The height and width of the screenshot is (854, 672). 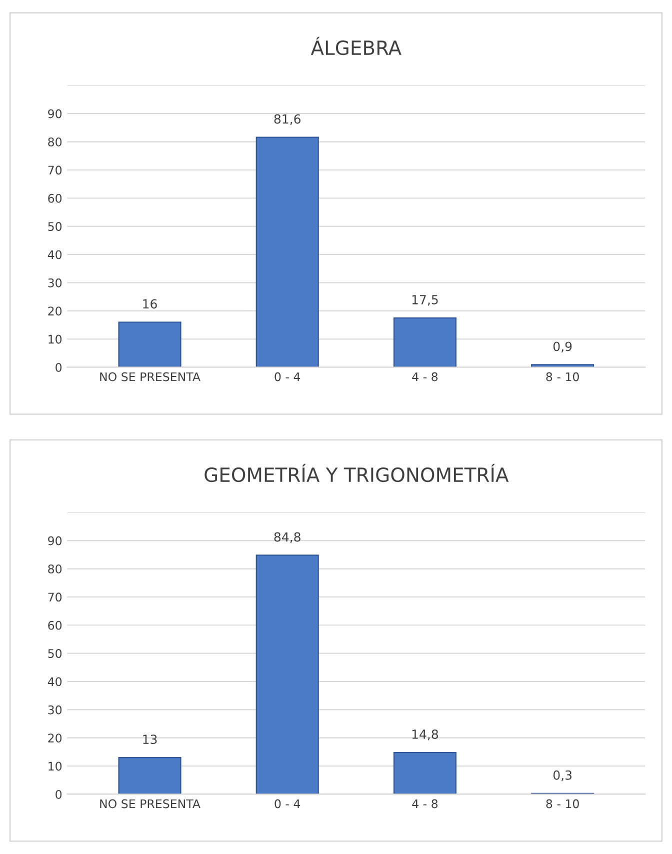 I want to click on data-label: 0,9, so click(x=562, y=347).